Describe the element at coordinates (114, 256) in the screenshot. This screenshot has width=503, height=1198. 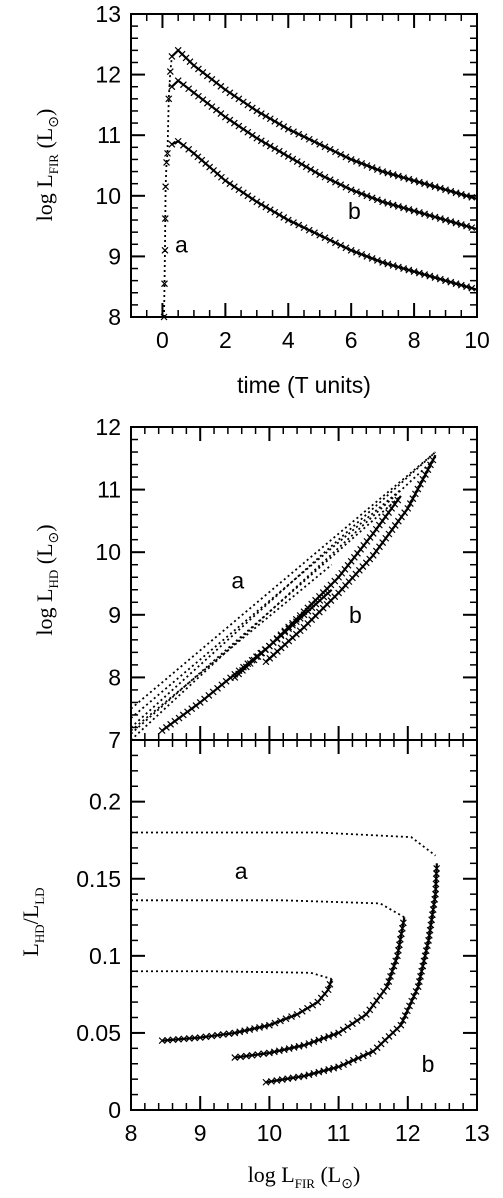
I see `y-tick-label: 9` at that location.